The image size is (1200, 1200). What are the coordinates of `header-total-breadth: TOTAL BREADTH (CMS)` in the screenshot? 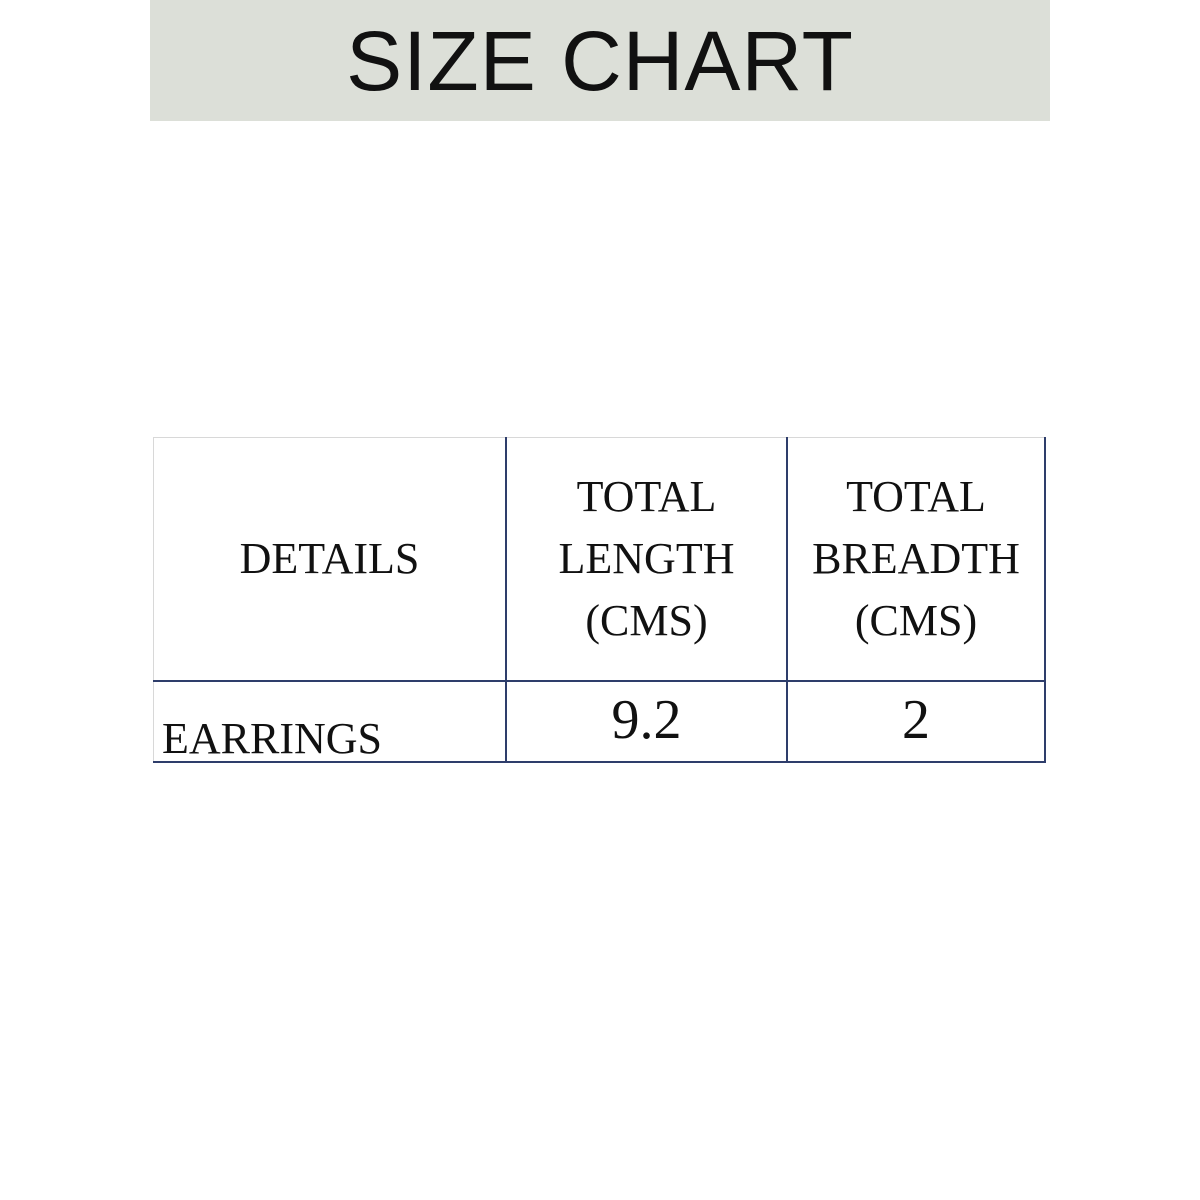 It's located at (916, 559).